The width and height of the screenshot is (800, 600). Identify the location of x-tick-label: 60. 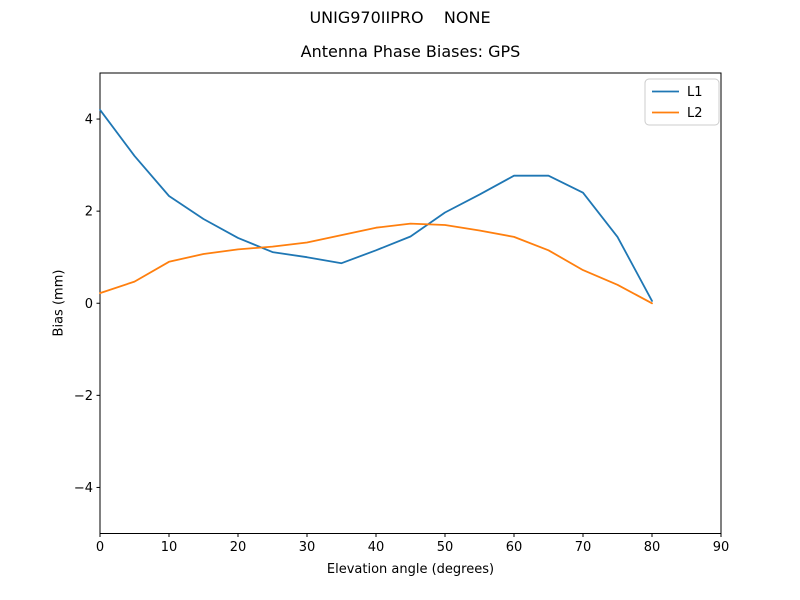
(514, 547).